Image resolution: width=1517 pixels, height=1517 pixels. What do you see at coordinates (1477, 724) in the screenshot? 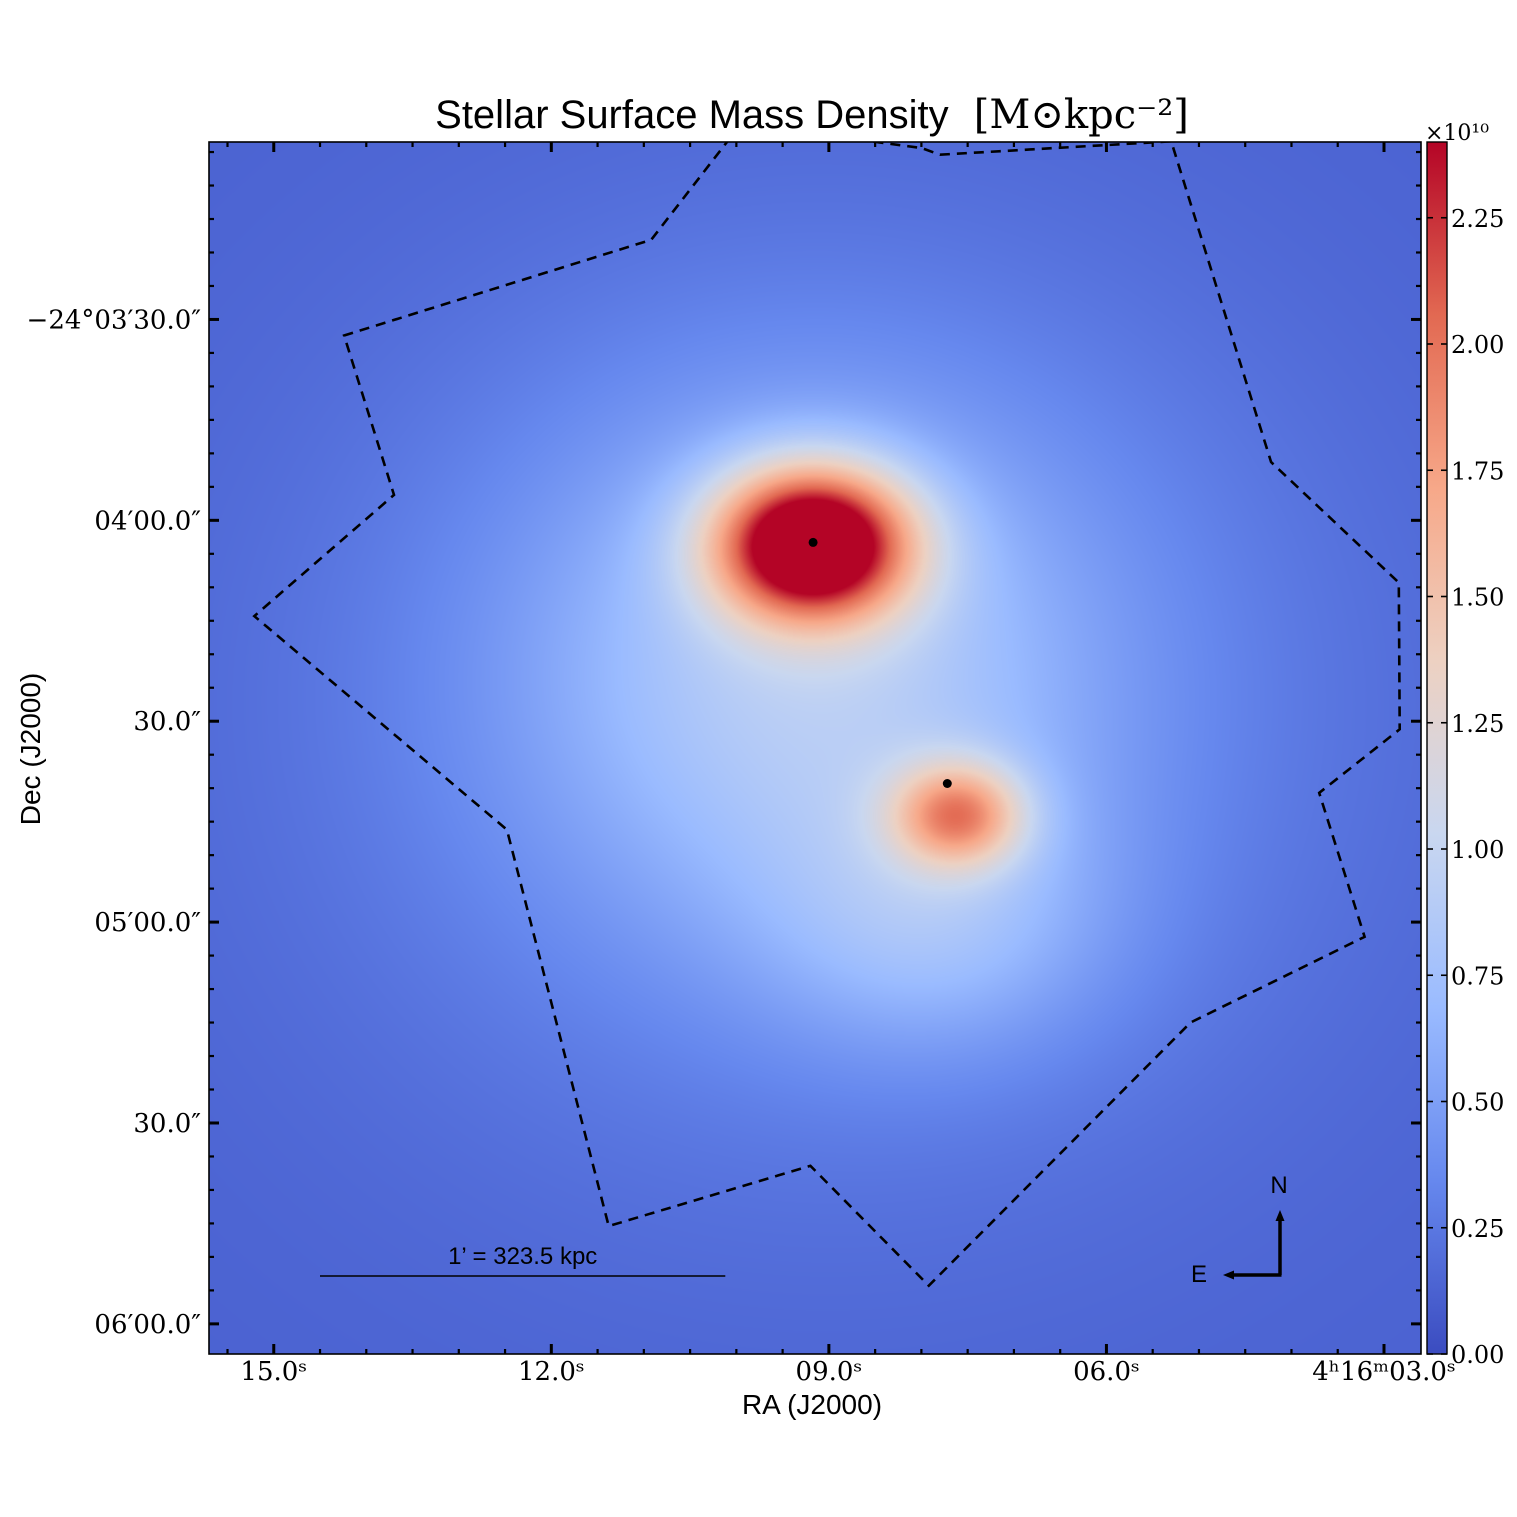
I see `colorbar-tick-label: 1.25` at bounding box center [1477, 724].